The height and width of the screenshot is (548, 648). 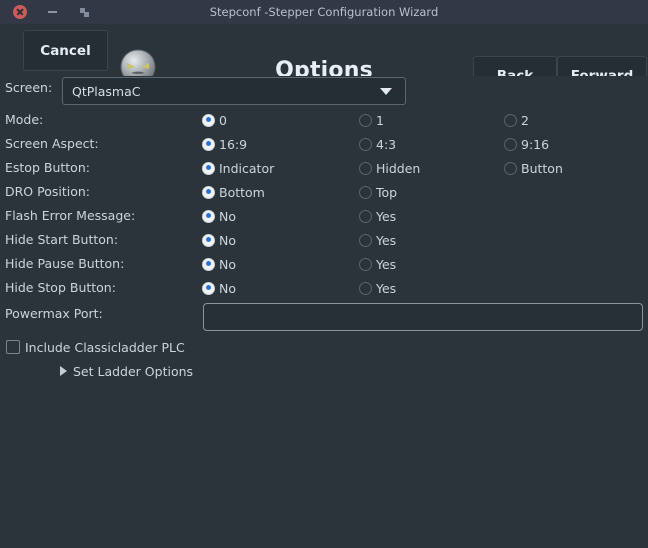 What do you see at coordinates (324, 192) in the screenshot?
I see `row-dro-position: DRO Position: Bottom Top` at bounding box center [324, 192].